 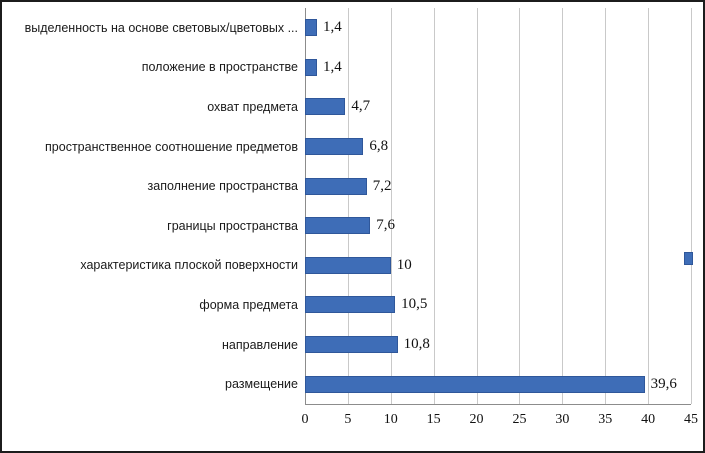 I want to click on bar-area: 7,2, so click(x=504, y=186).